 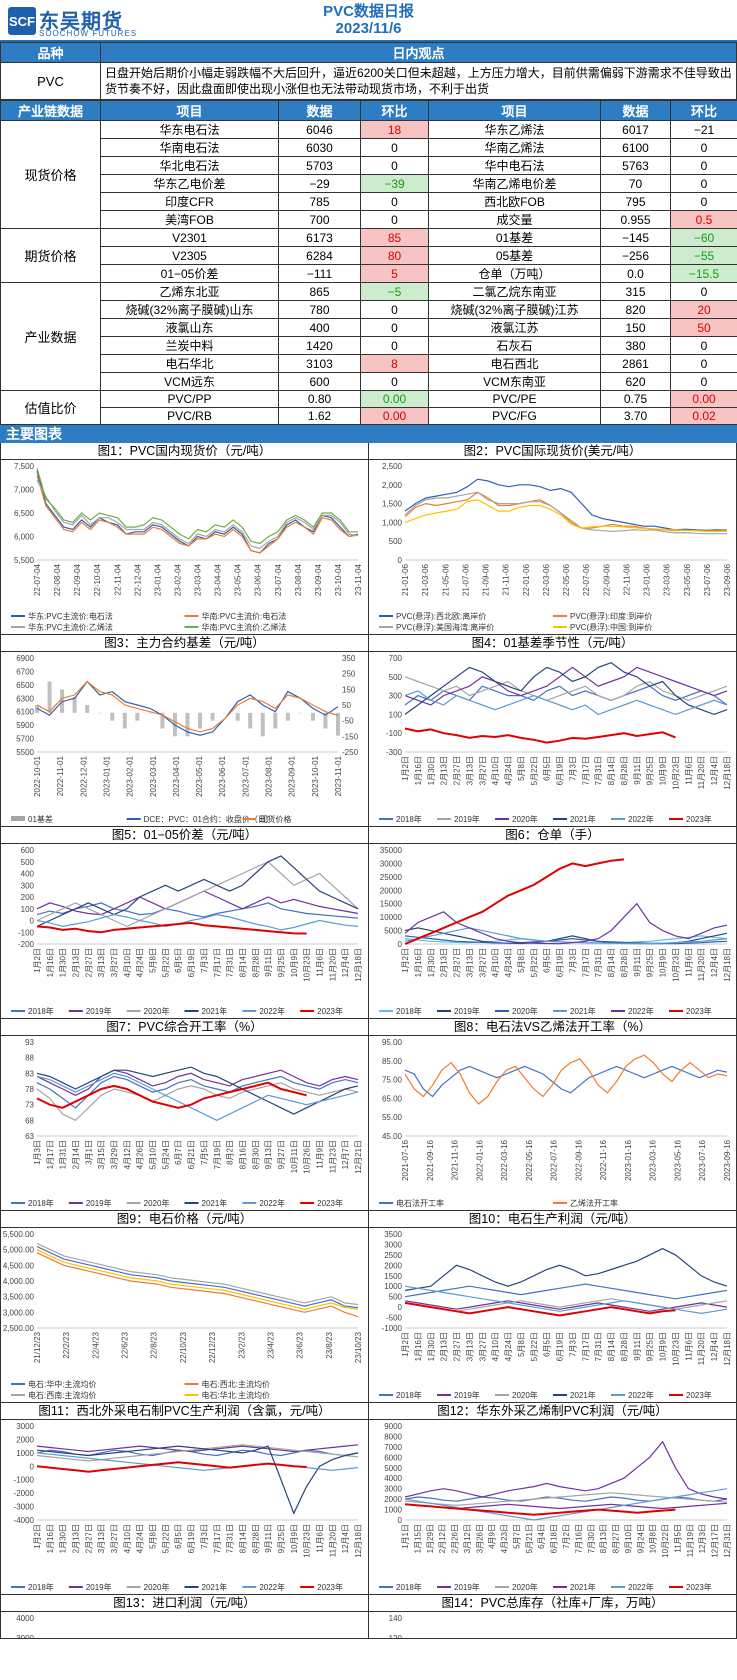 I want to click on legend-label: 华南:PVC主流价:乙烯法, so click(x=244, y=627).